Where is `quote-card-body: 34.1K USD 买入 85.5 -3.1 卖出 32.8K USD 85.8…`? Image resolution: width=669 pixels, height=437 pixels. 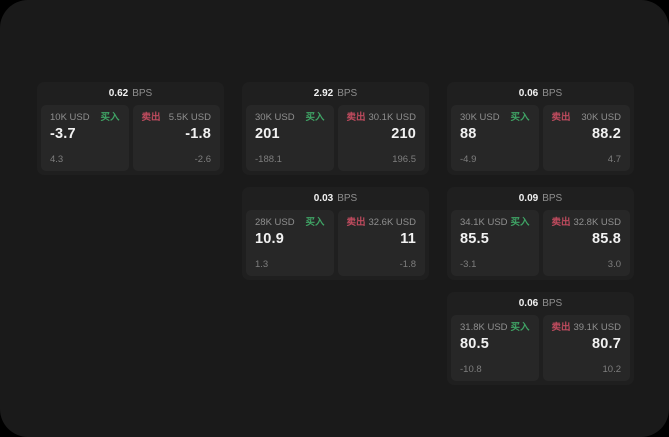 quote-card-body: 34.1K USD 买入 85.5 -3.1 卖出 32.8K USD 85.8… is located at coordinates (540, 245).